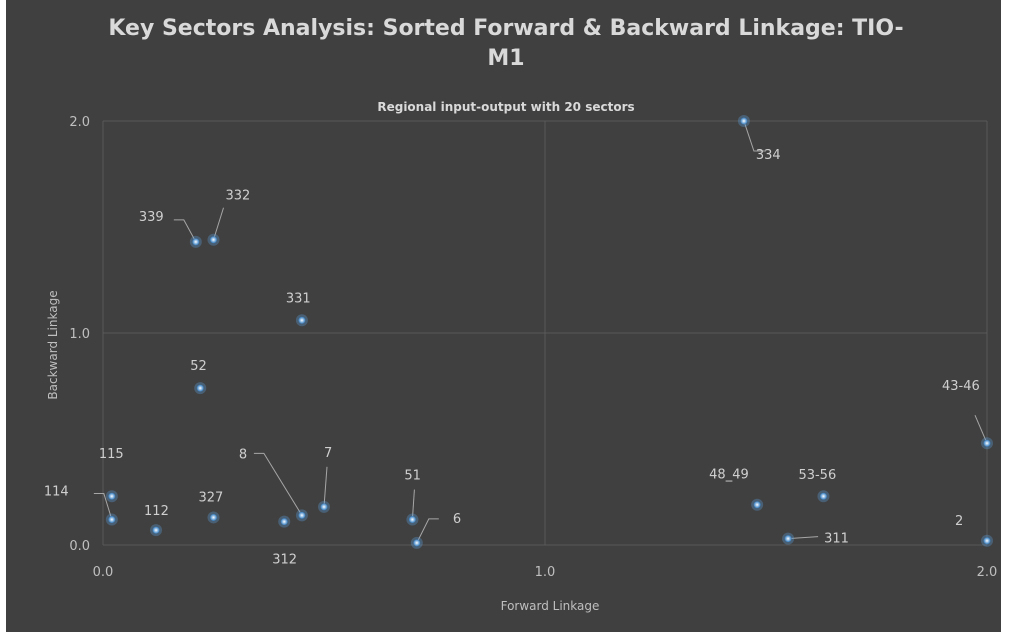 The height and width of the screenshot is (632, 1009). Describe the element at coordinates (243, 454) in the screenshot. I see `point-label: 8` at that location.